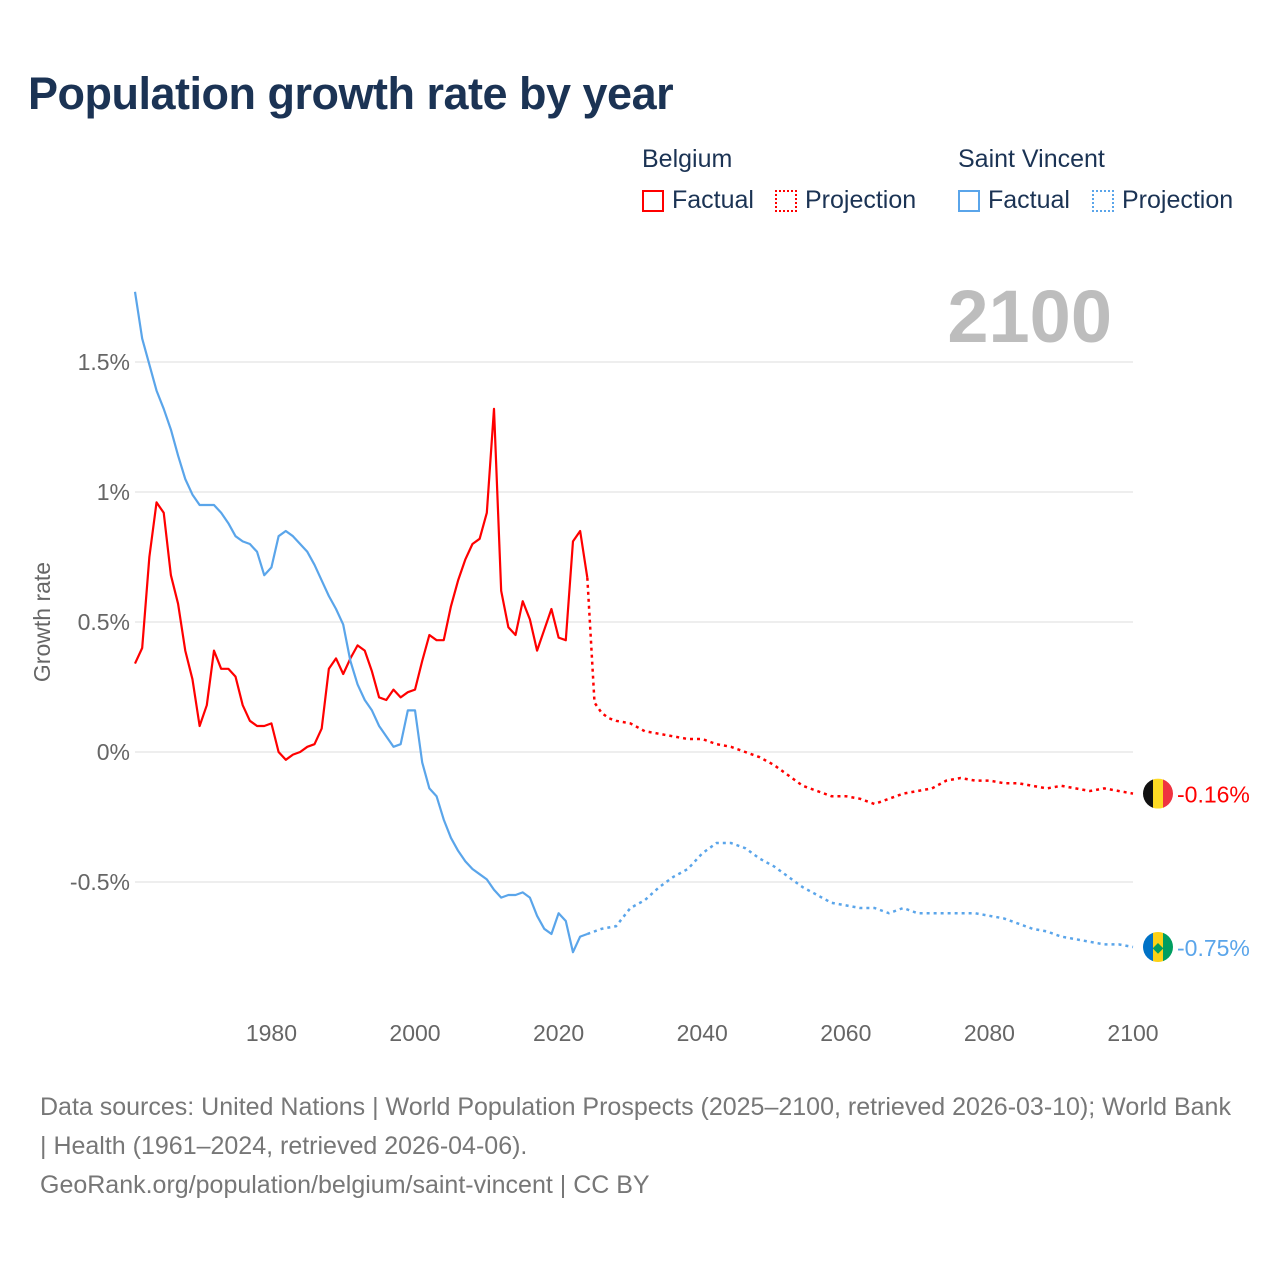 The height and width of the screenshot is (1280, 1280). What do you see at coordinates (100, 882) in the screenshot?
I see `y-tick-label: -0.5%` at bounding box center [100, 882].